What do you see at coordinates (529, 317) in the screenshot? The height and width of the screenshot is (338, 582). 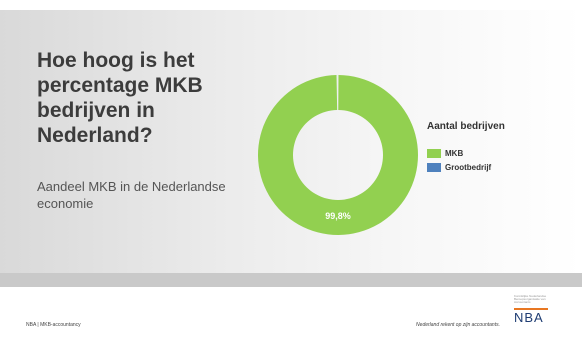 I see `logo-text: NBA` at bounding box center [529, 317].